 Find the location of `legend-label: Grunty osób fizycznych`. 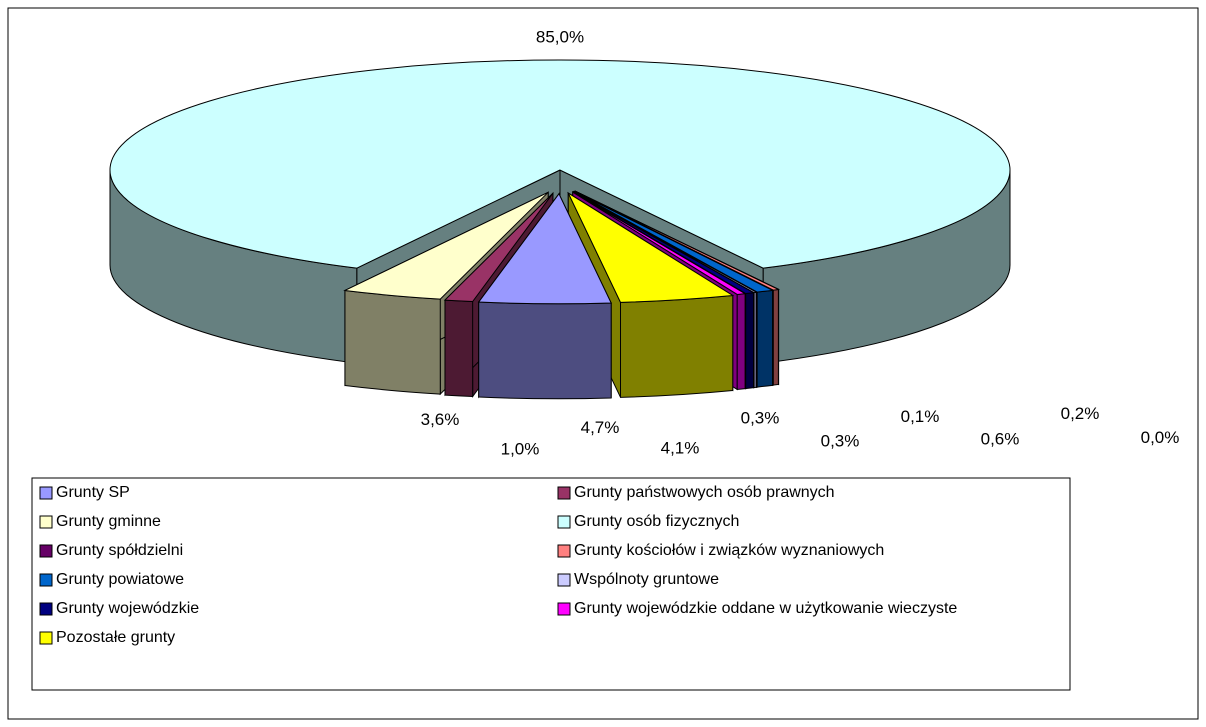

legend-label: Grunty osób fizycznych is located at coordinates (656, 521).